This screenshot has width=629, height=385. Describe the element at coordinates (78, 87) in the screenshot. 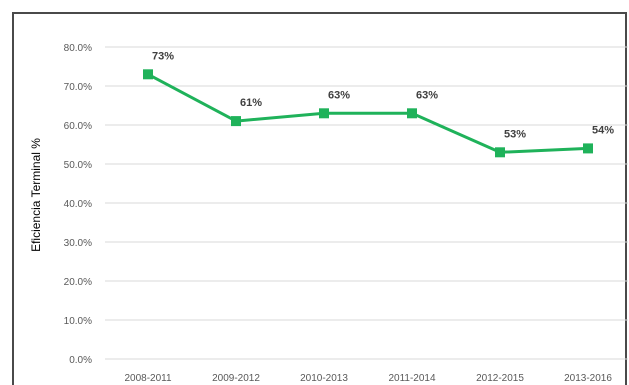

I see `y-tick-label: 70.0%` at that location.